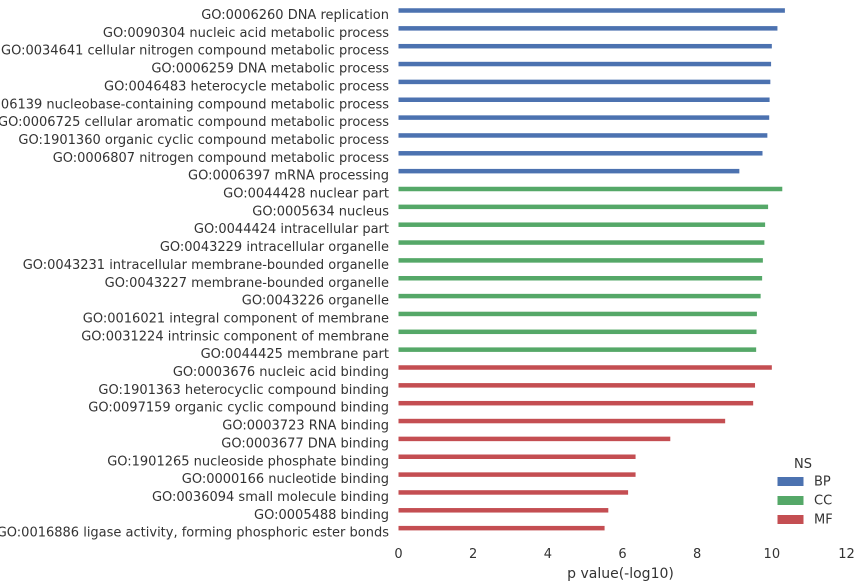 The width and height of the screenshot is (858, 587). Describe the element at coordinates (243, 390) in the screenshot. I see `y-tick-label: GO:1901363 heterocyclic compound binding` at that location.